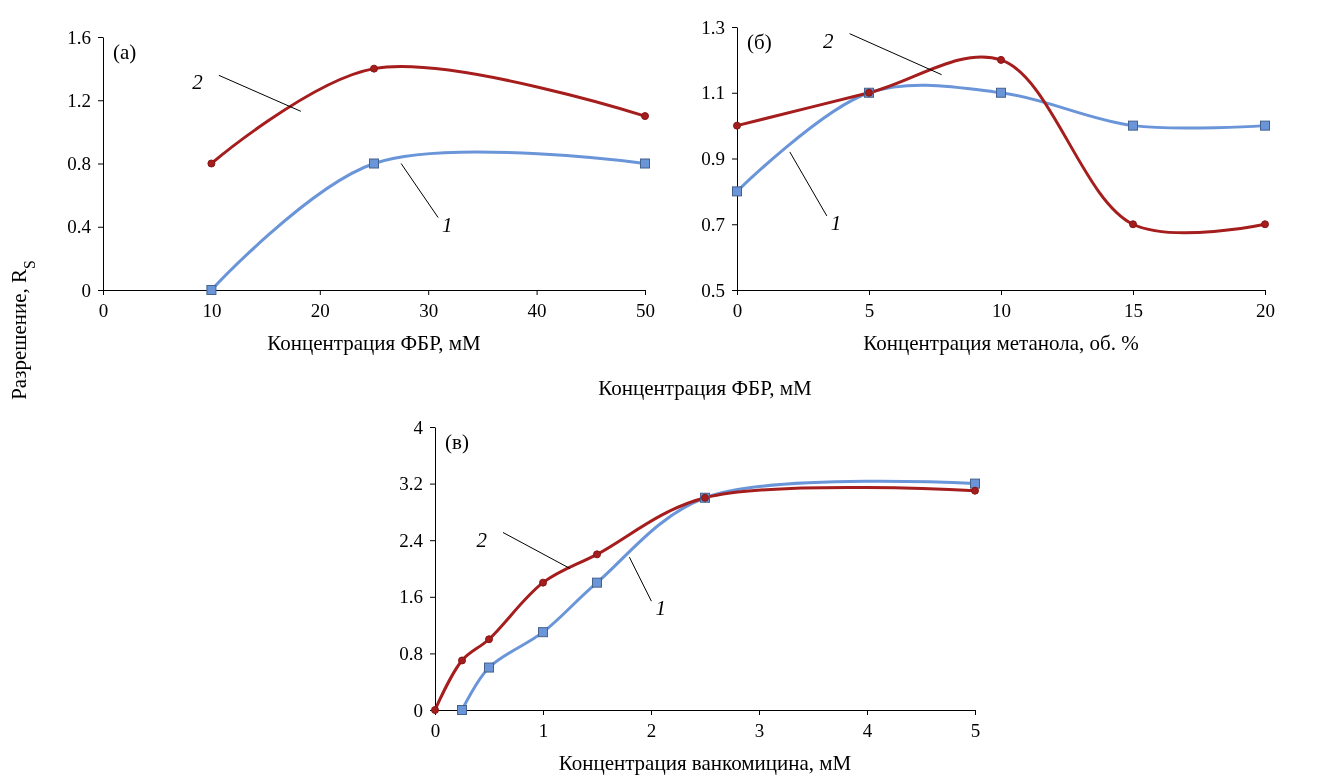 The width and height of the screenshot is (1318, 775). I want to click on x-tick-label: 3, so click(759, 730).